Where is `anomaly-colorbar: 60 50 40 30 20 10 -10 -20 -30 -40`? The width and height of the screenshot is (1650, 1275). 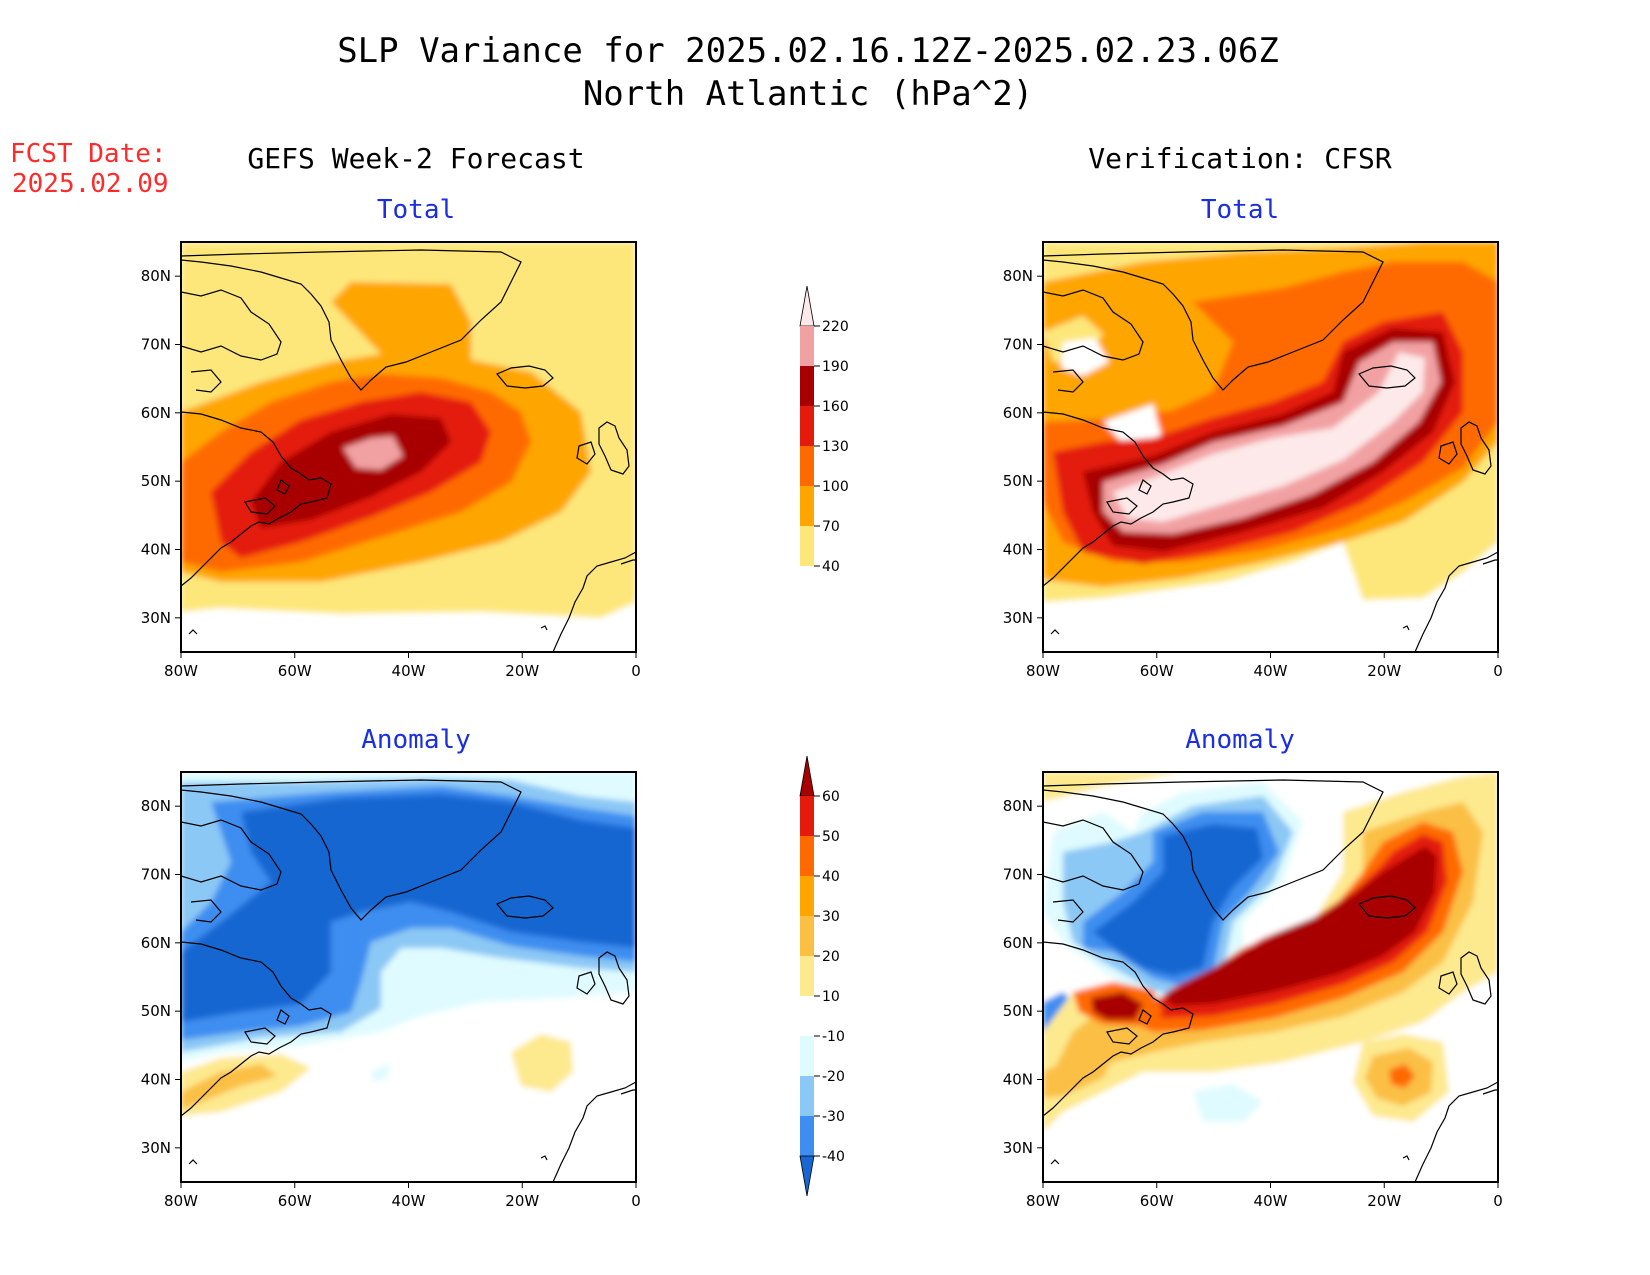
anomaly-colorbar: 60 50 40 30 20 10 -10 -20 -30 -40 is located at coordinates (822, 976).